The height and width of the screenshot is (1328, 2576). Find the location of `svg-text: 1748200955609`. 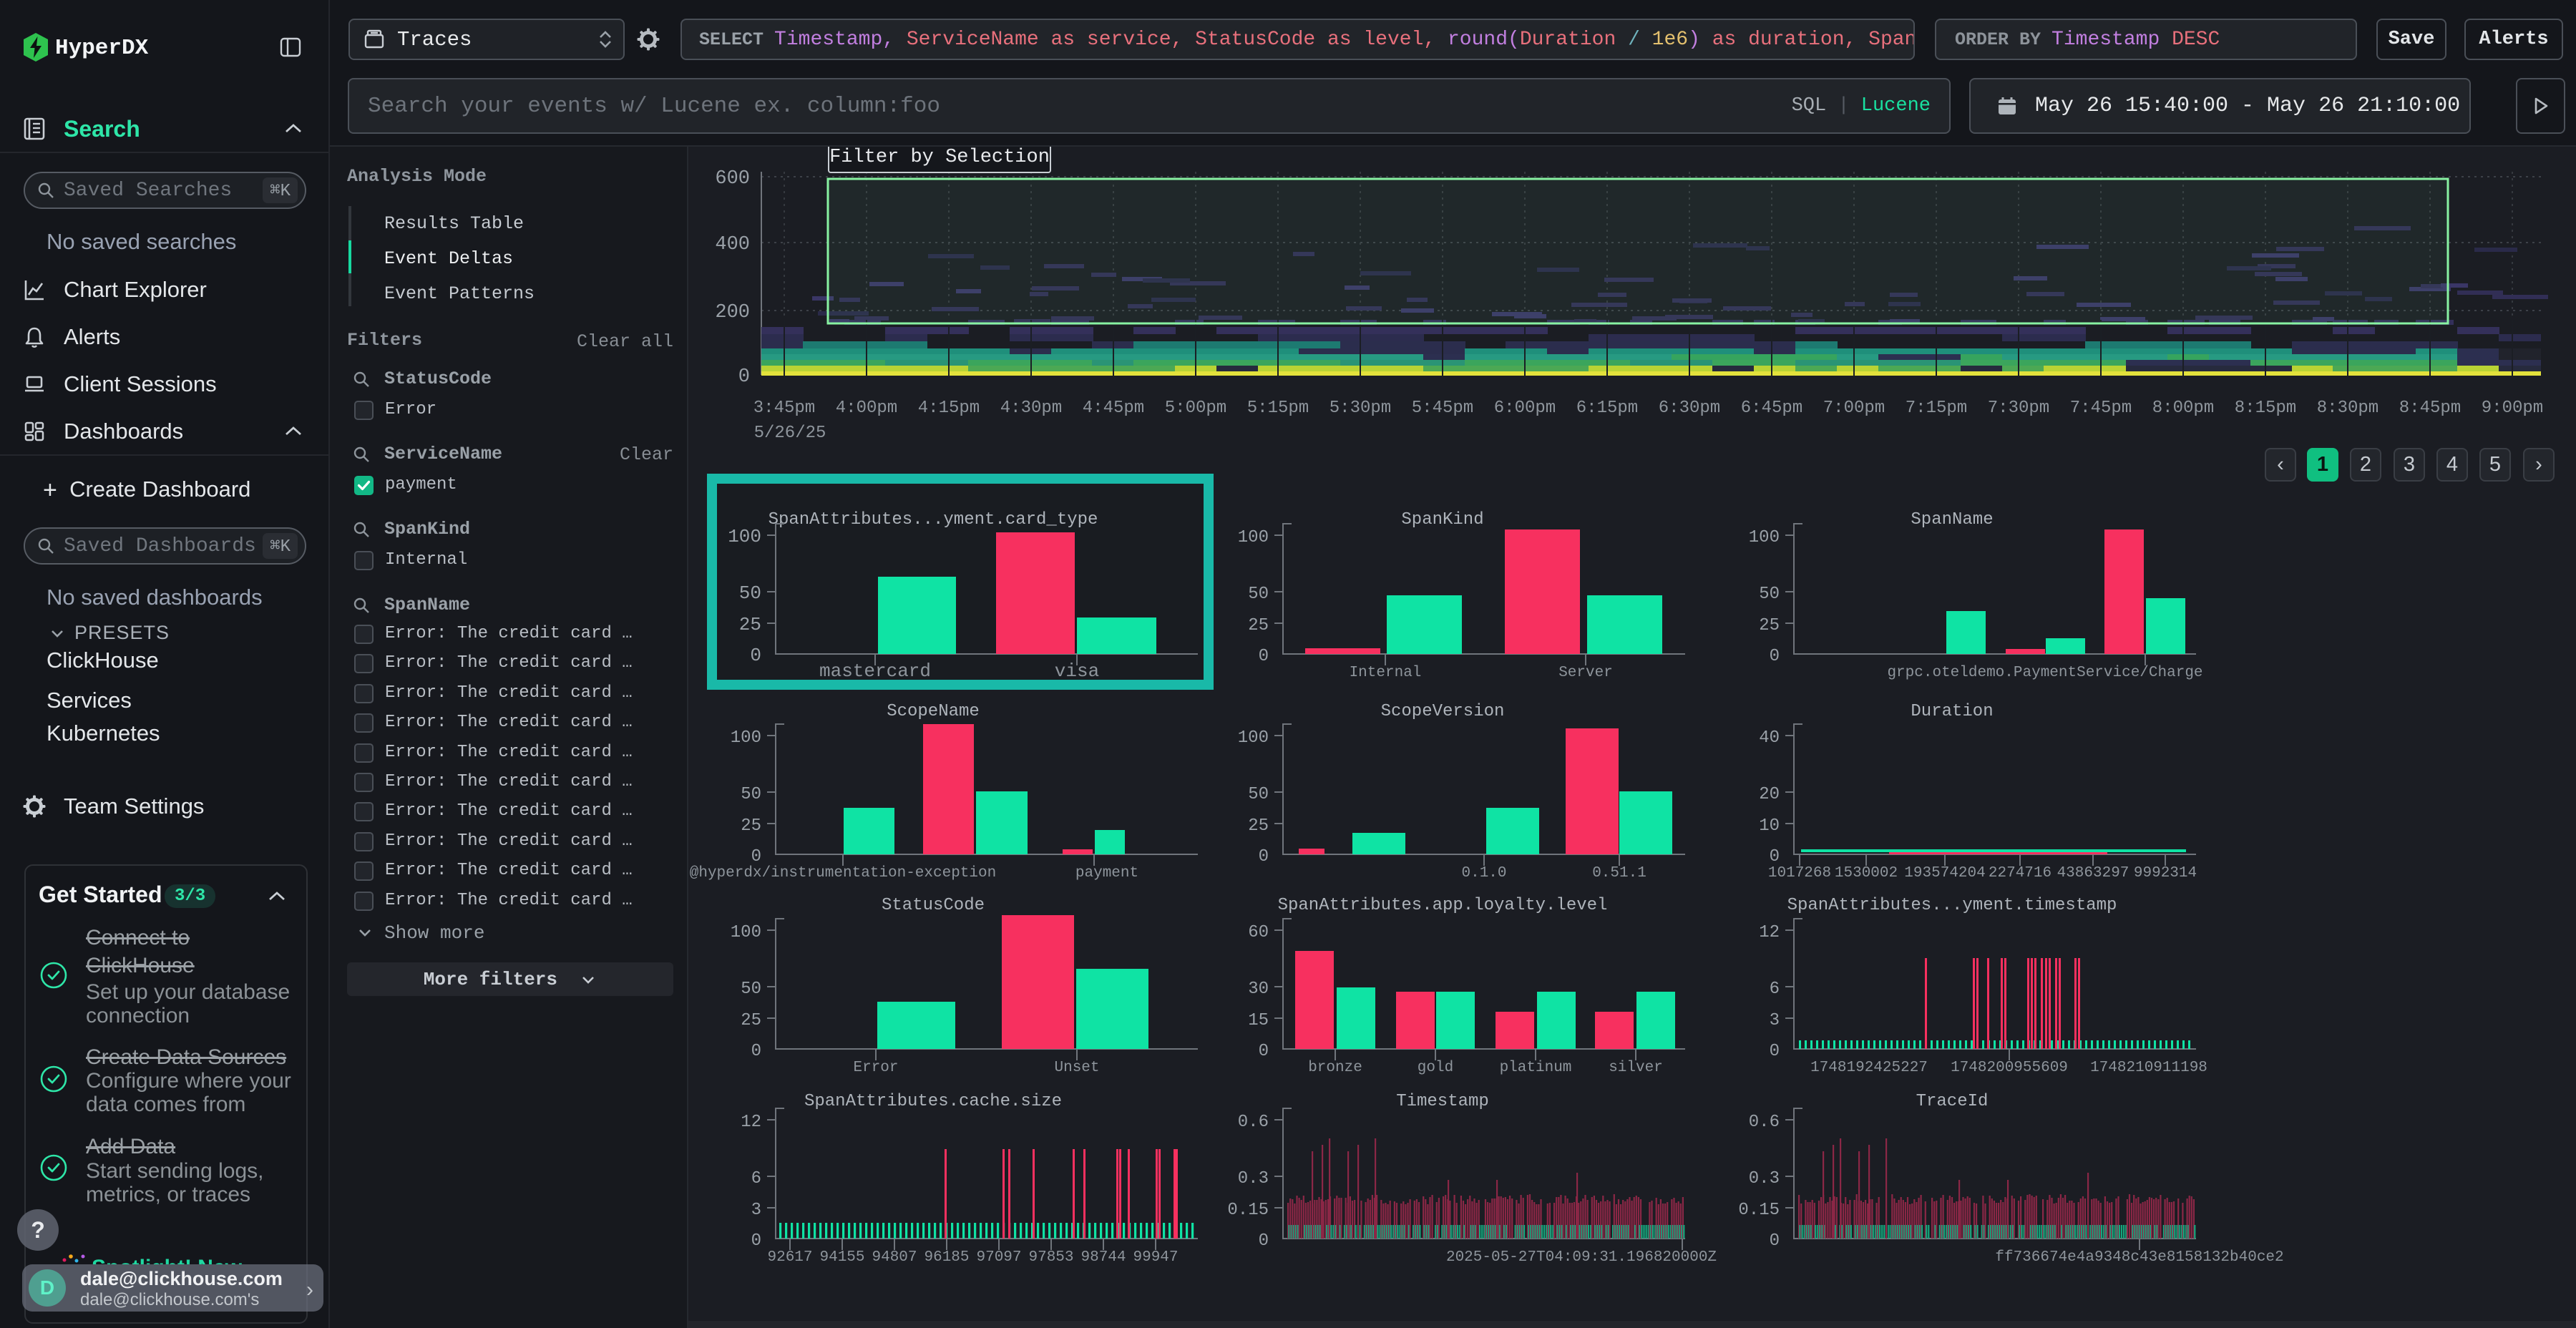

svg-text: 1748200955609 is located at coordinates (2009, 1068).